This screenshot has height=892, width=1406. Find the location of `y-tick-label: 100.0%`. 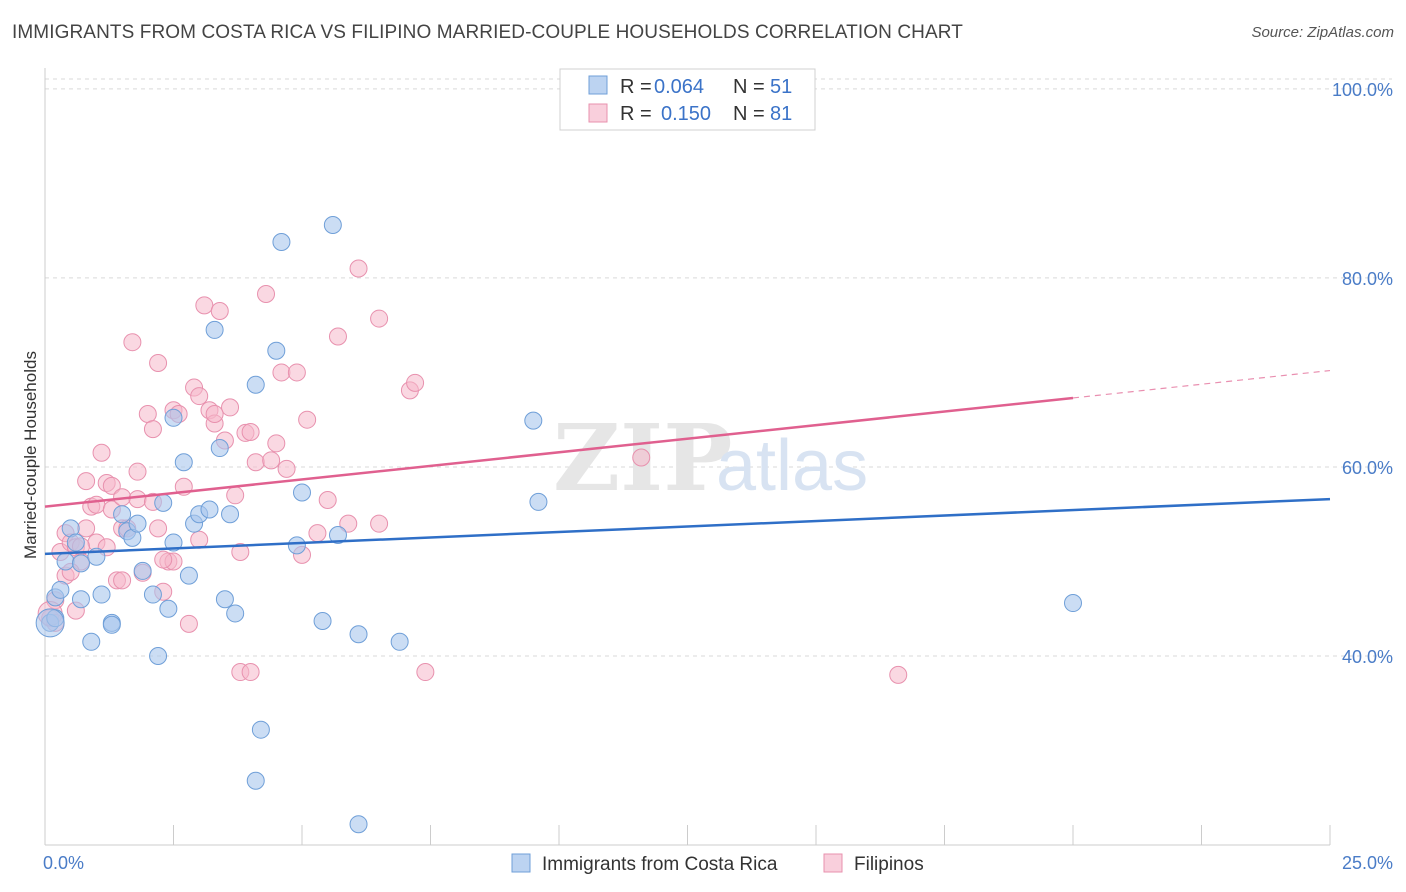

y-tick-label: 100.0% is located at coordinates (1362, 90).